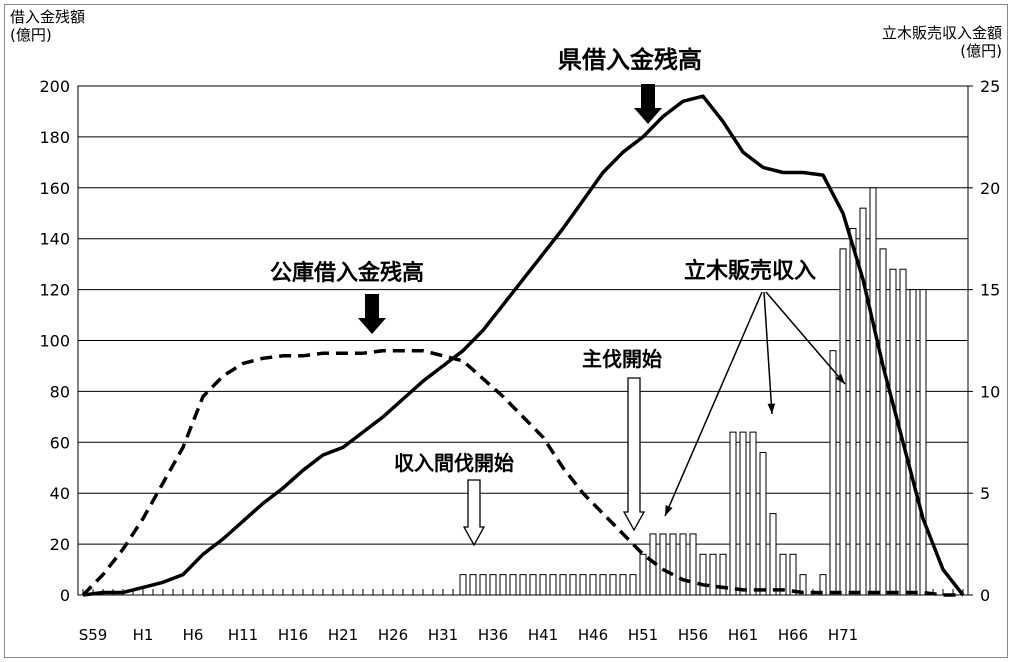  What do you see at coordinates (454, 463) in the screenshot?
I see `thinning-annotation: 収入間伐開始` at bounding box center [454, 463].